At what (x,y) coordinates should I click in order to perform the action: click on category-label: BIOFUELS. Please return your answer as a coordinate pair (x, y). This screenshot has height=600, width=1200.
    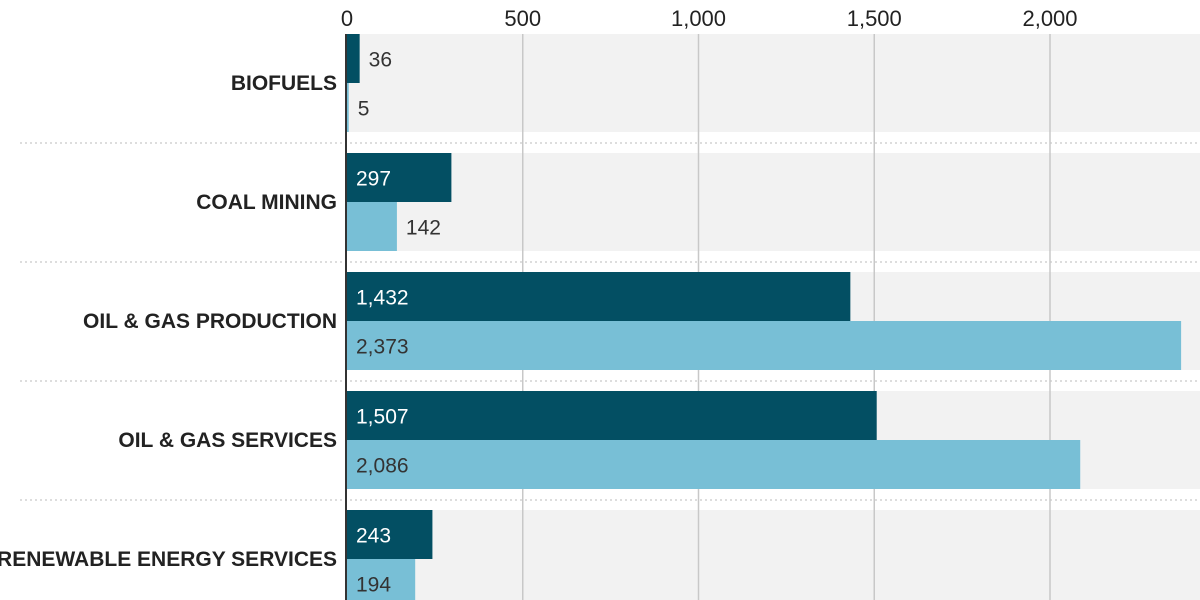
    Looking at the image, I should click on (284, 83).